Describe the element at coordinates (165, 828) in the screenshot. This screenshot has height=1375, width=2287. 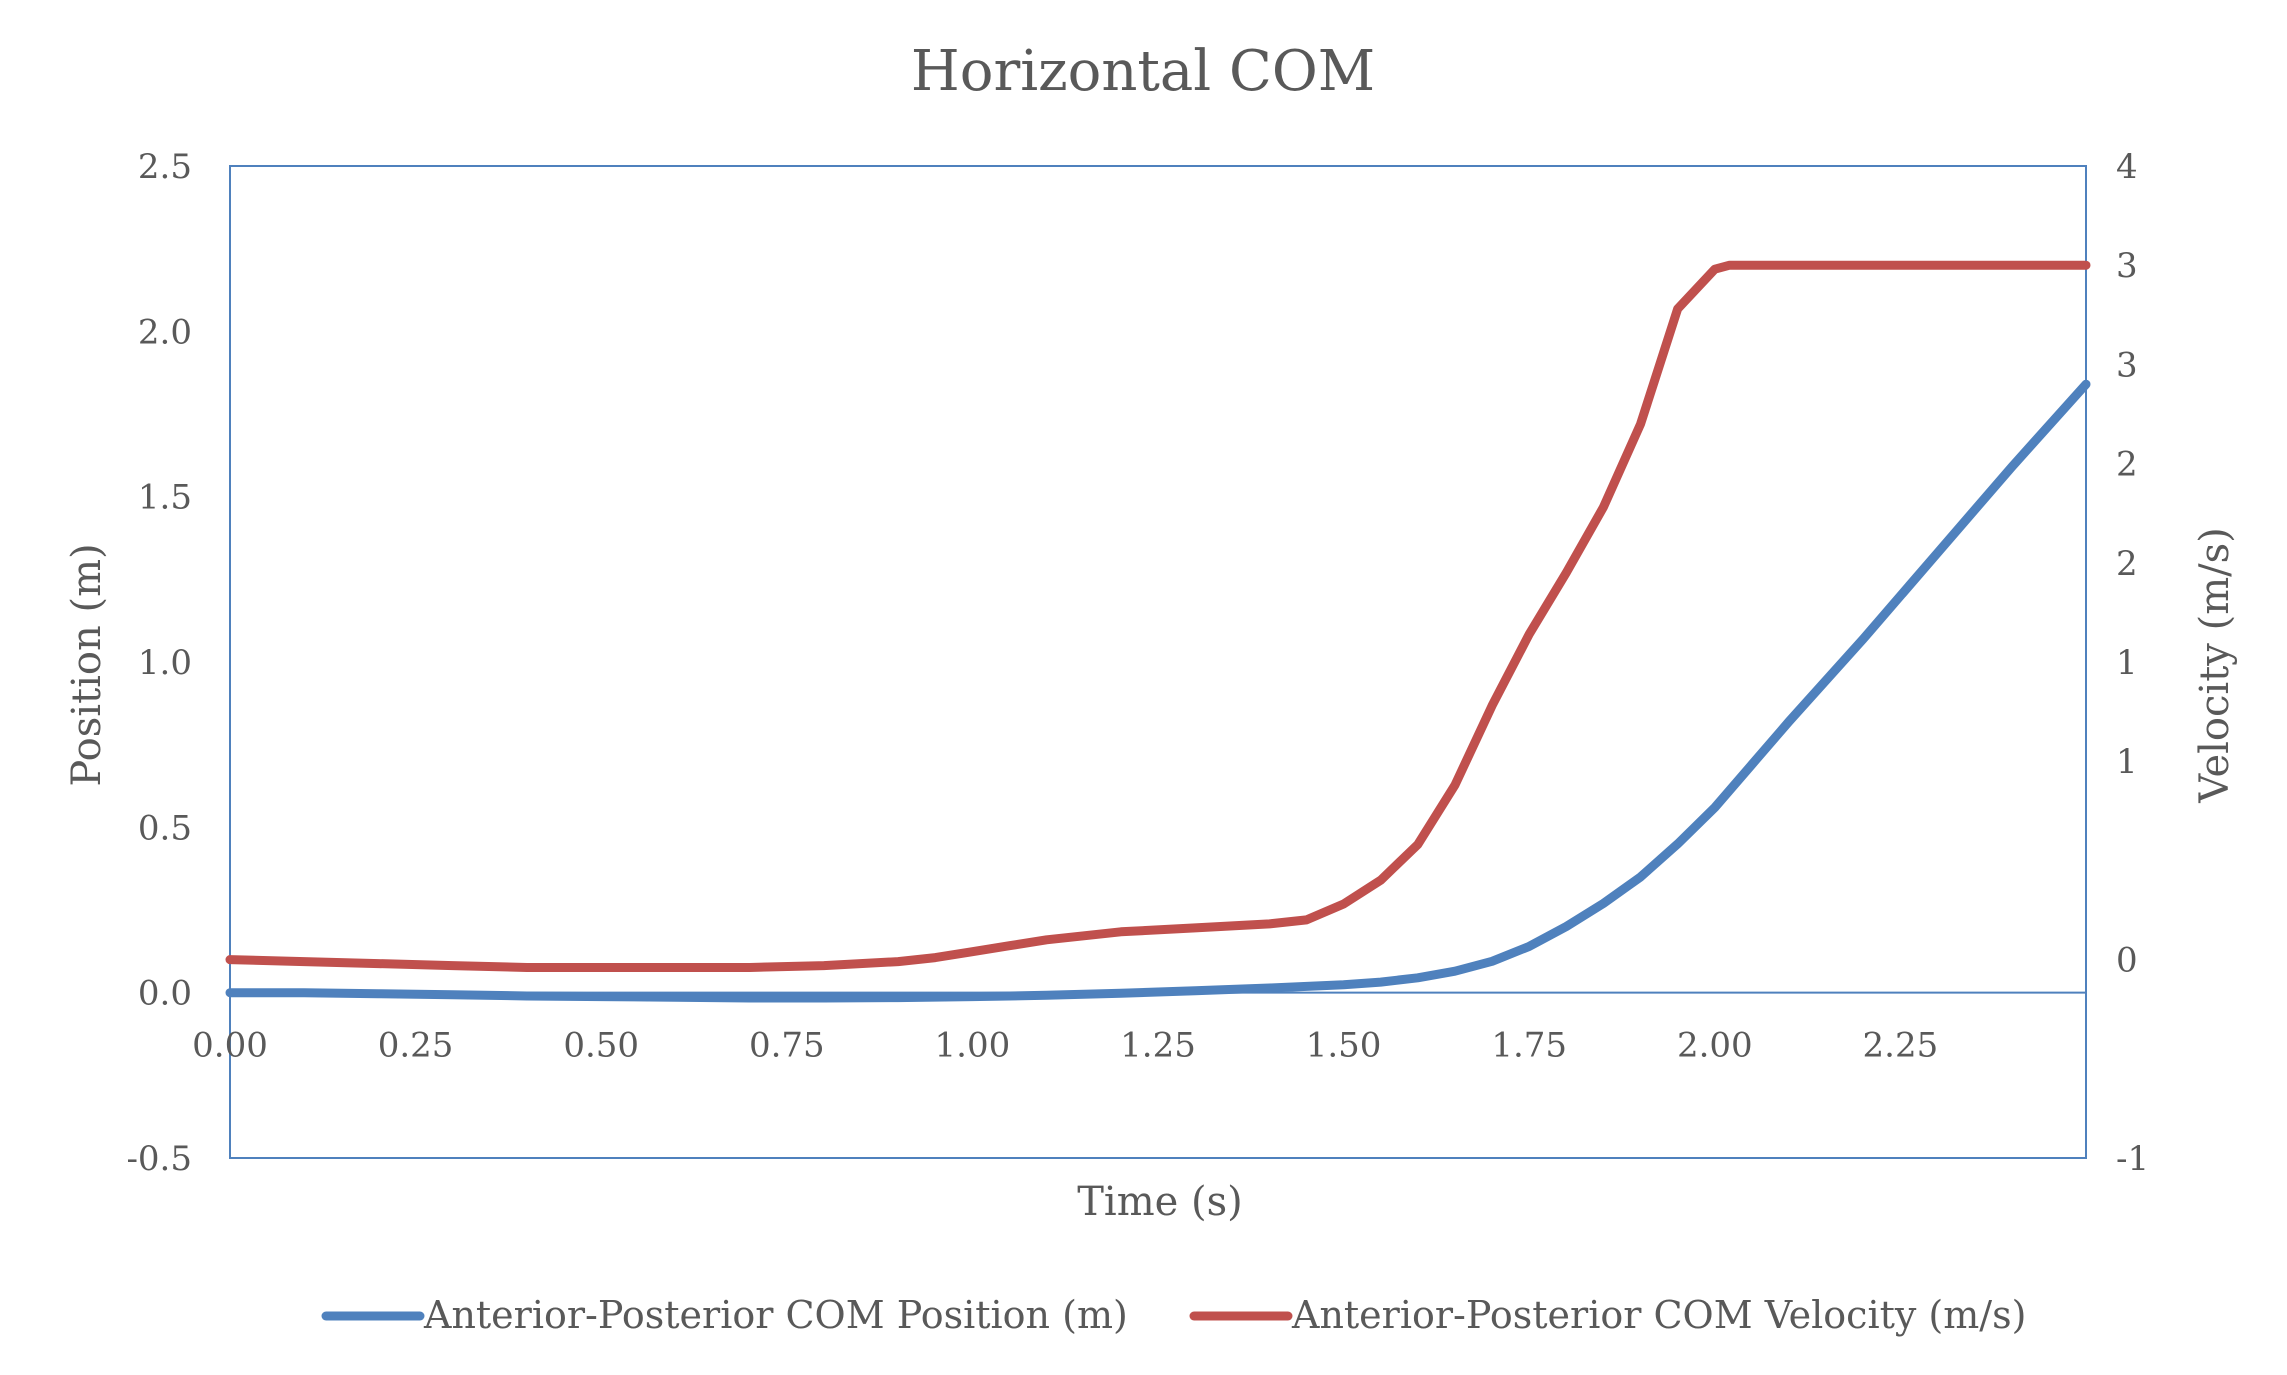
I see `y-left-tick-label: 0.5` at that location.